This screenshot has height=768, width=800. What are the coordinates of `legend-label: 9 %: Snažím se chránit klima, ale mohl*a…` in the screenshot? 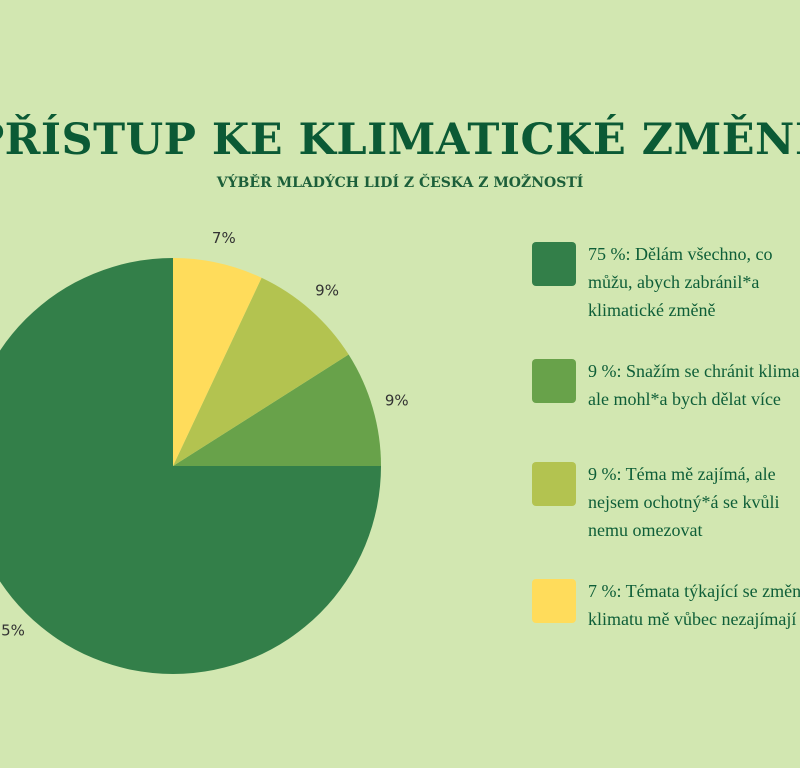 It's located at (694, 385).